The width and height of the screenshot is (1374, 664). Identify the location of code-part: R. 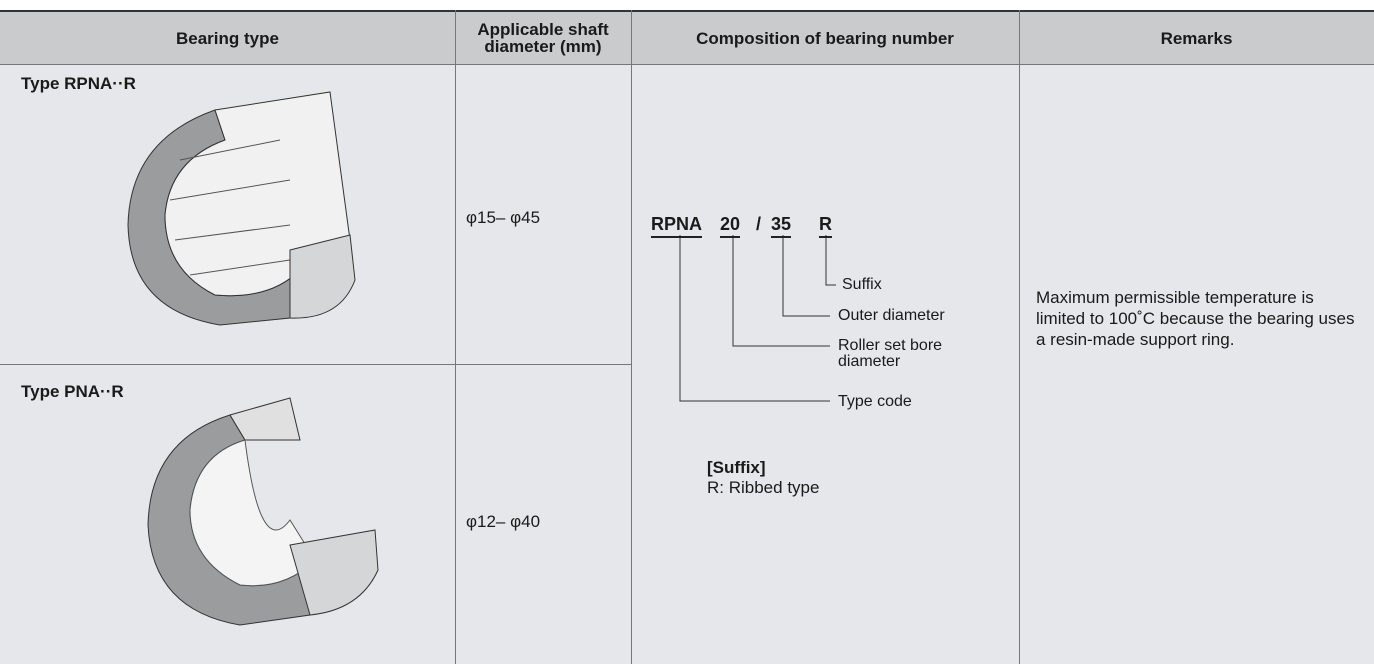
(825, 226).